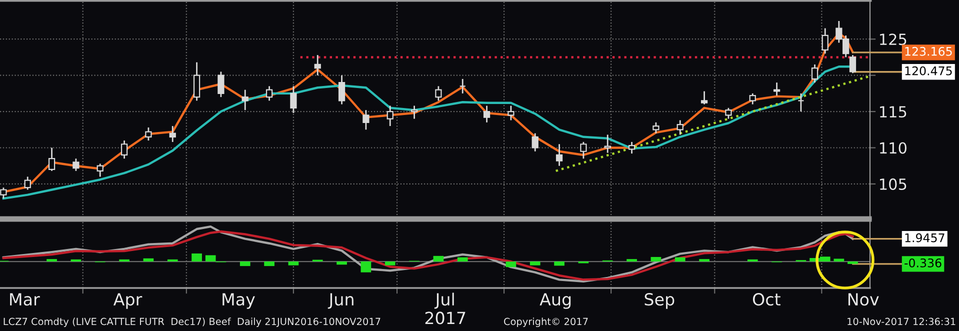 The image size is (959, 331). What do you see at coordinates (555, 301) in the screenshot?
I see `x-tick-label: Aug` at bounding box center [555, 301].